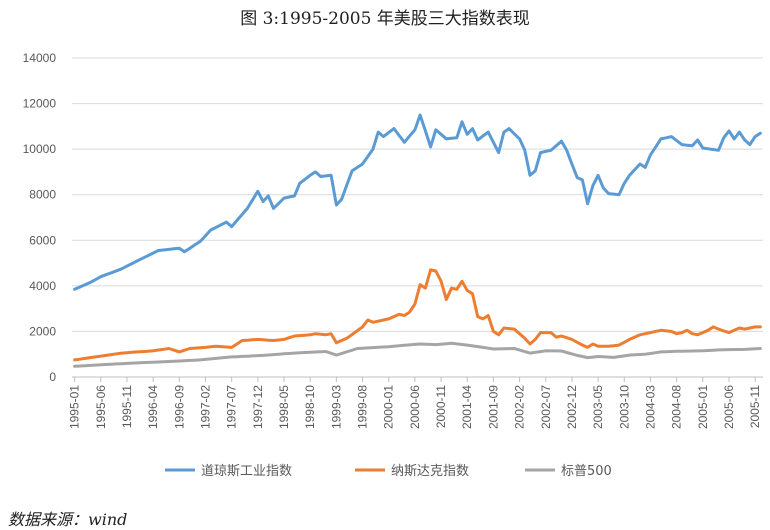 This screenshot has height=530, width=770. I want to click on source-note: 数据来源：wind, so click(68, 519).